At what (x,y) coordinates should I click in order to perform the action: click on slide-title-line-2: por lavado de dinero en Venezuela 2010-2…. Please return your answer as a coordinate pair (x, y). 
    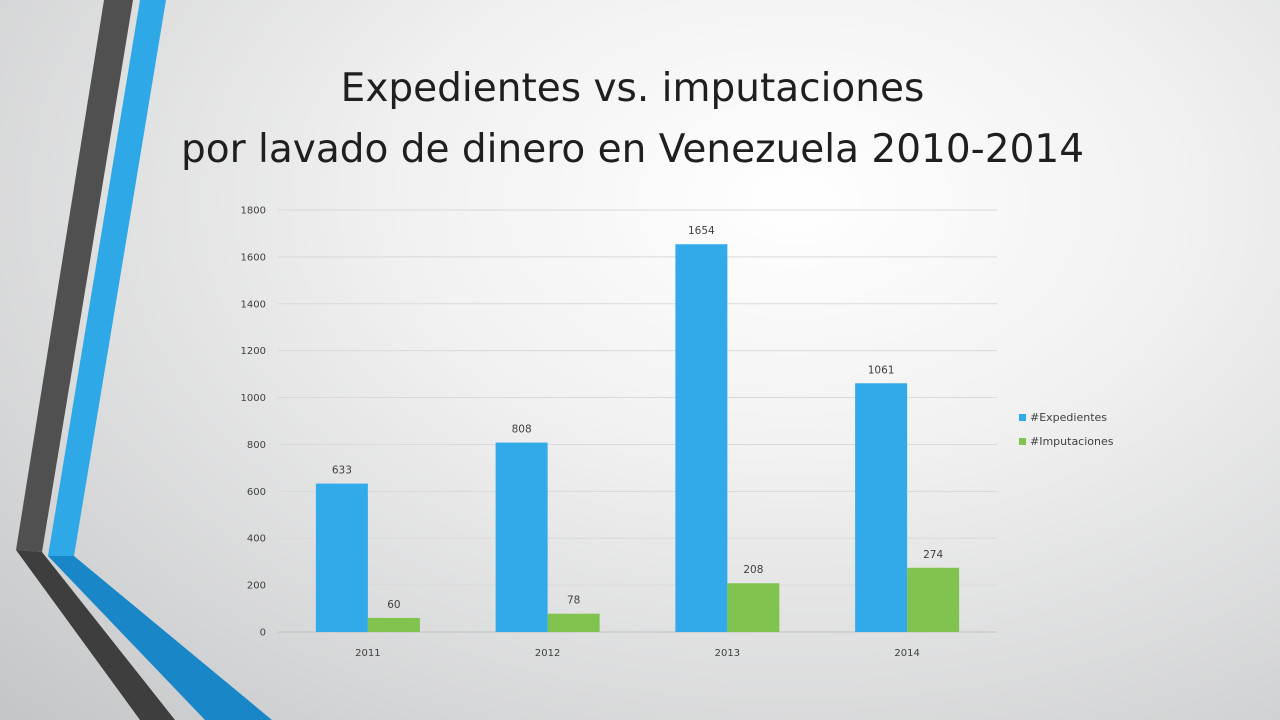
    Looking at the image, I should click on (632, 149).